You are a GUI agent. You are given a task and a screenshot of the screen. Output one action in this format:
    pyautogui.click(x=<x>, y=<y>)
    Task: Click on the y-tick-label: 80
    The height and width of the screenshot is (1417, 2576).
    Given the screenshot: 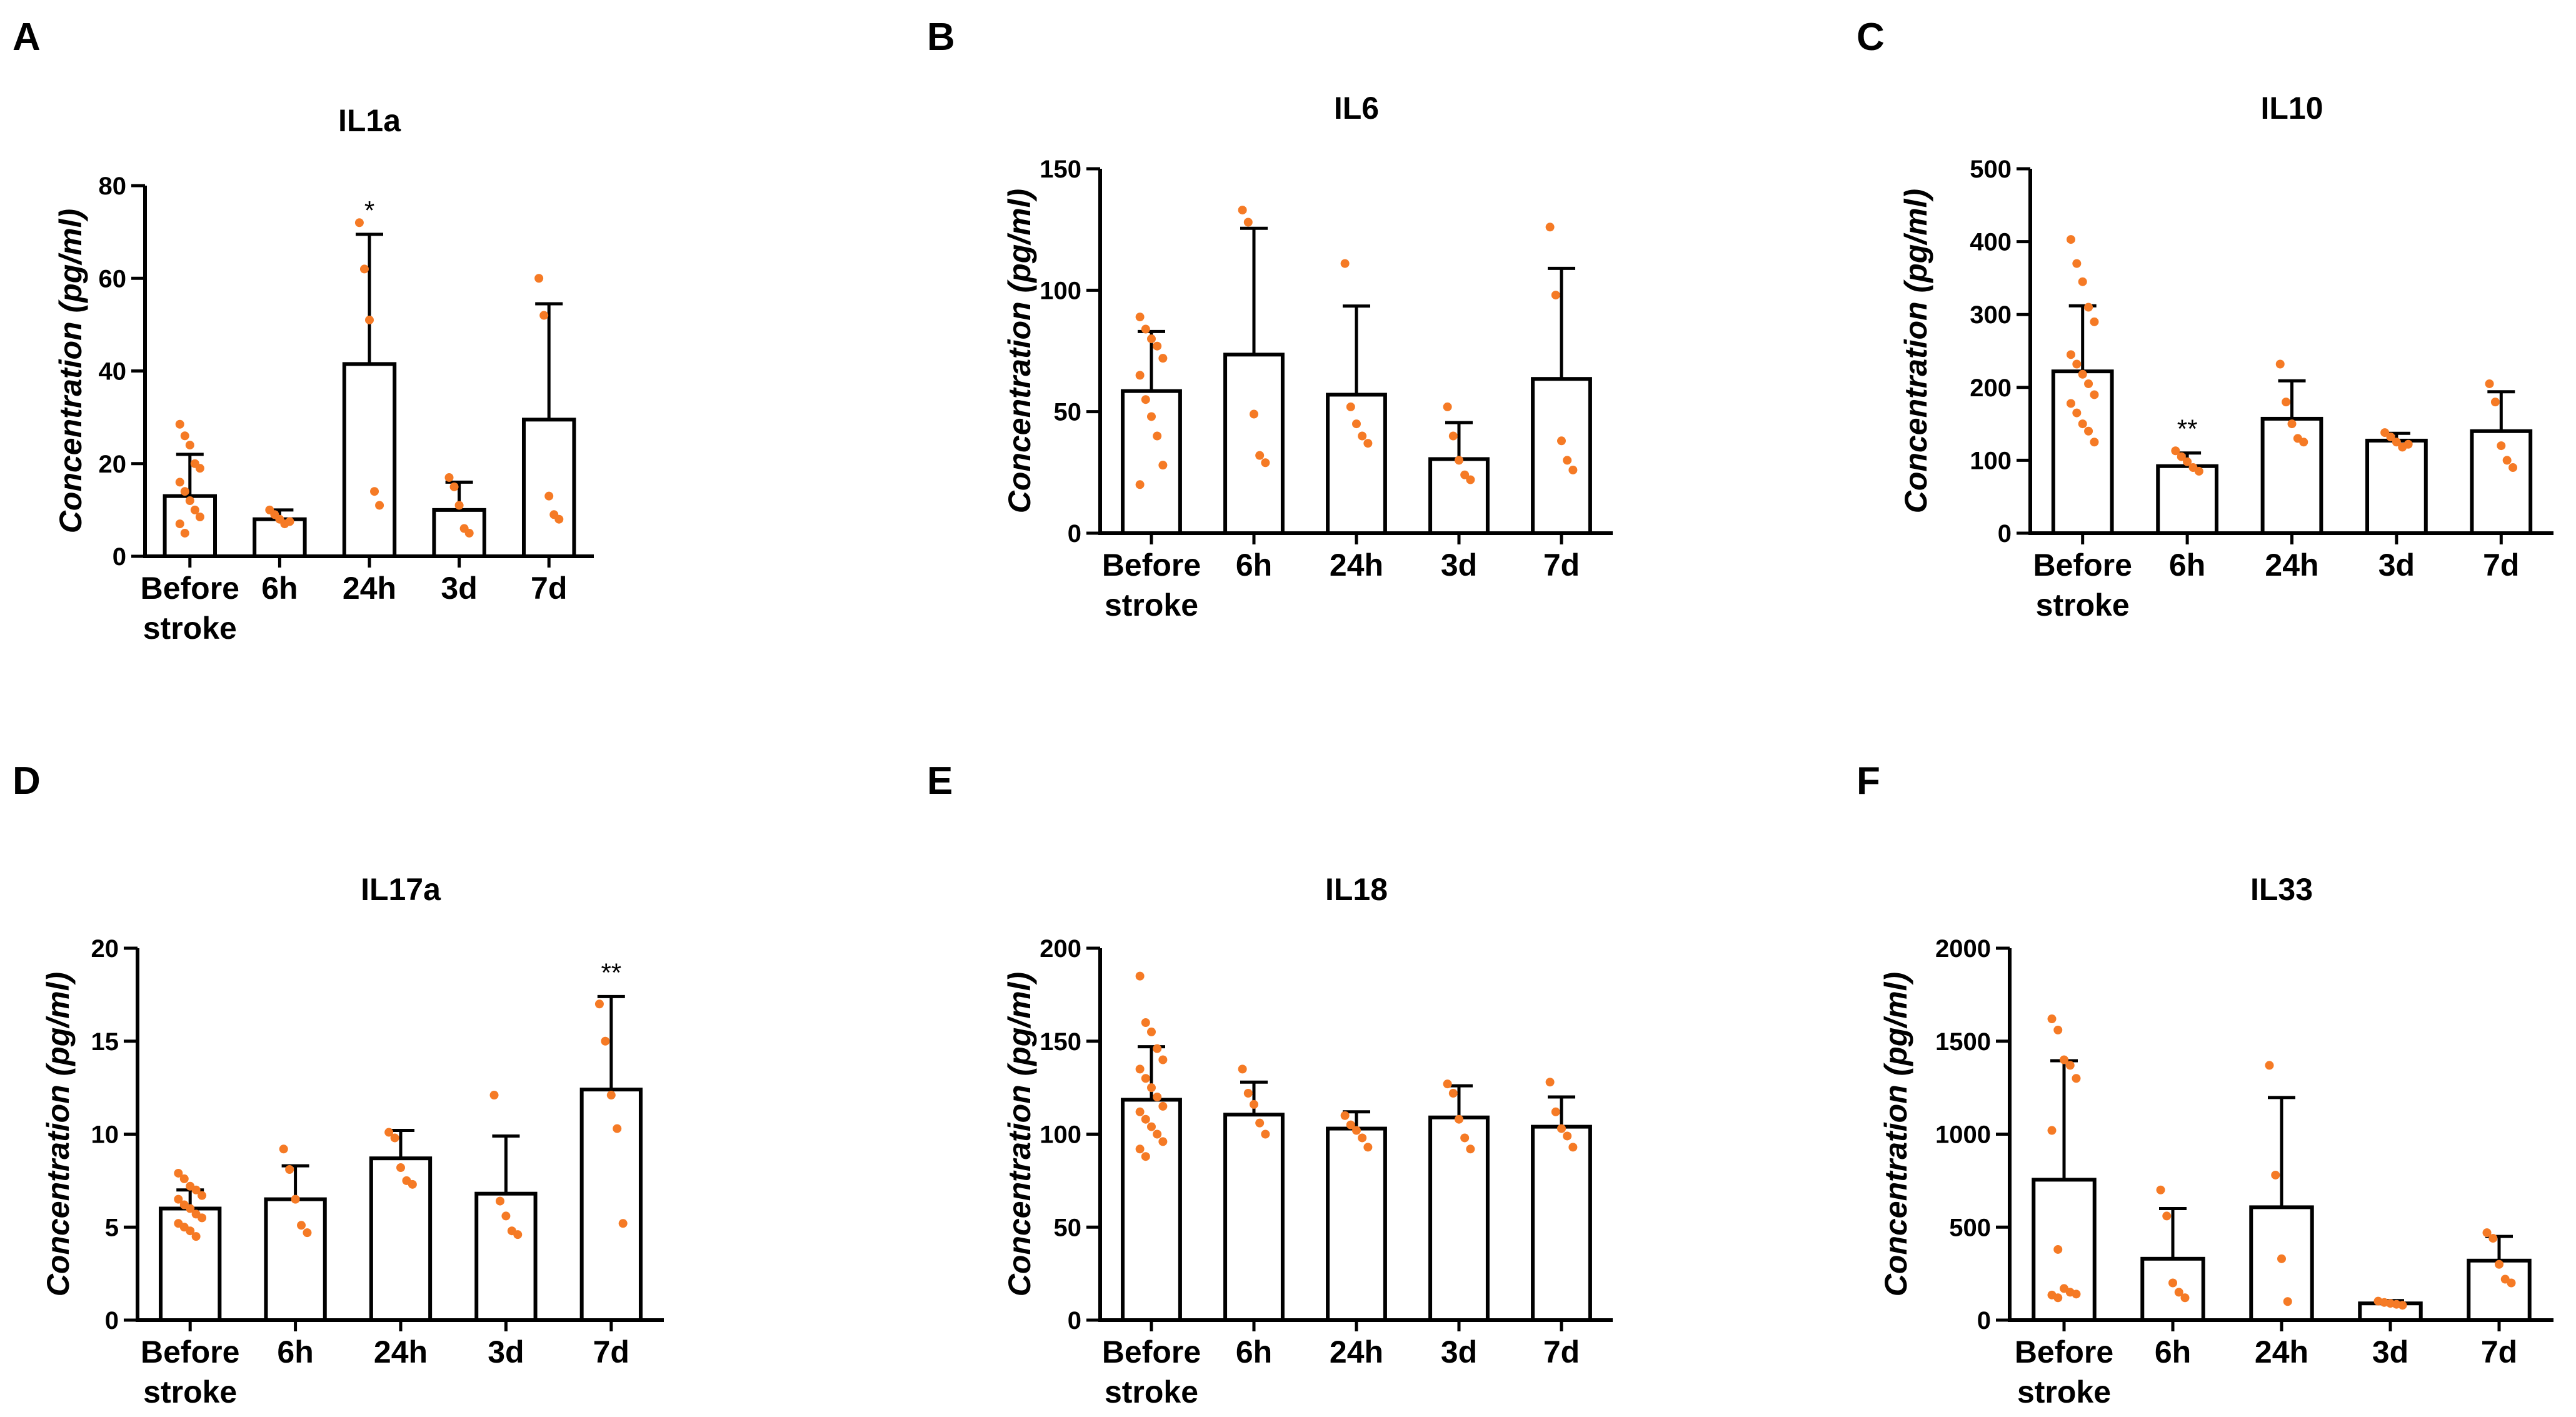 What is the action you would take?
    pyautogui.click(x=113, y=186)
    